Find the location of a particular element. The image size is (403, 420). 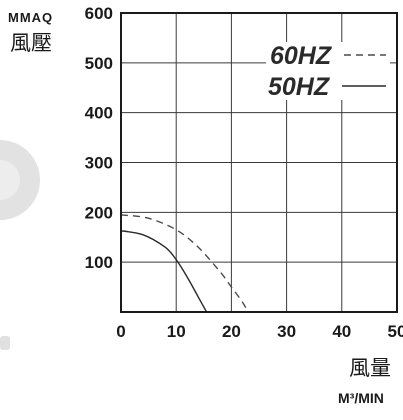

y-tick-label-500: 500 is located at coordinates (99, 63).